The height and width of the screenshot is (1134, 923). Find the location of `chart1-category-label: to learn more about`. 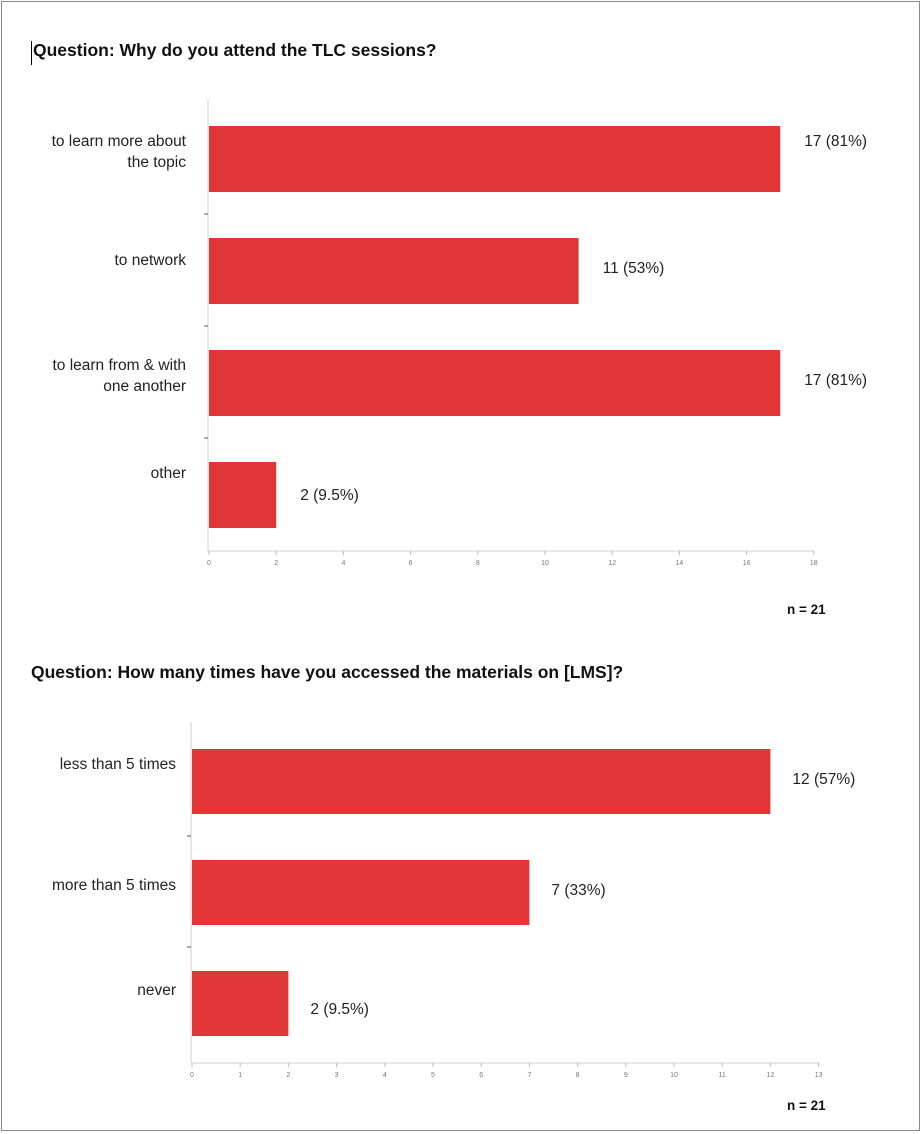

chart1-category-label: to learn more about is located at coordinates (119, 141).